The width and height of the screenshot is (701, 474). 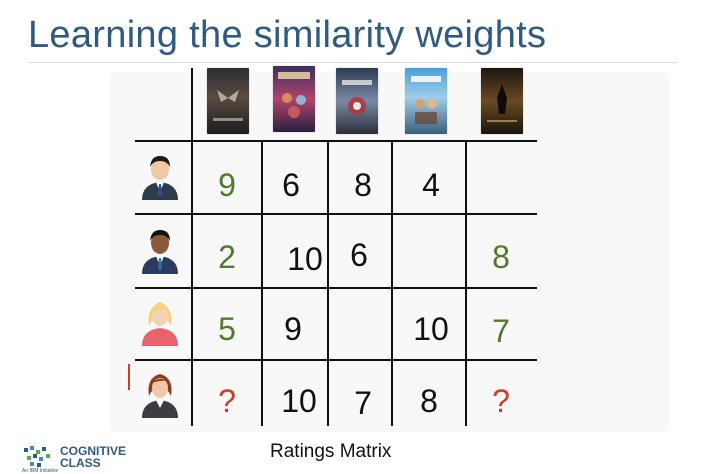 I want to click on rating-cell: 4, so click(x=431, y=184).